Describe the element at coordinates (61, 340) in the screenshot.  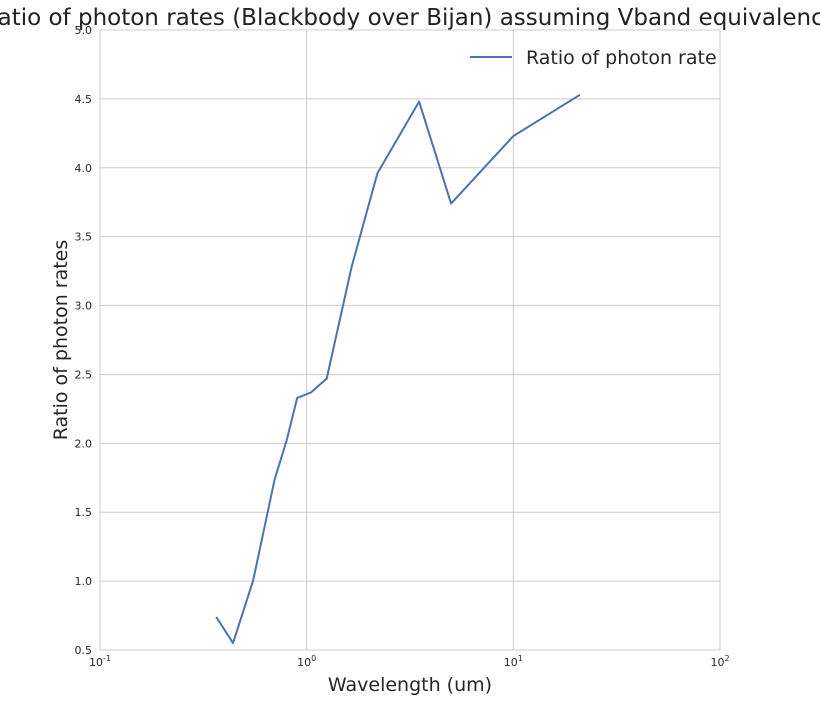
I see `y-axis-label: Ratio of photon rates` at that location.